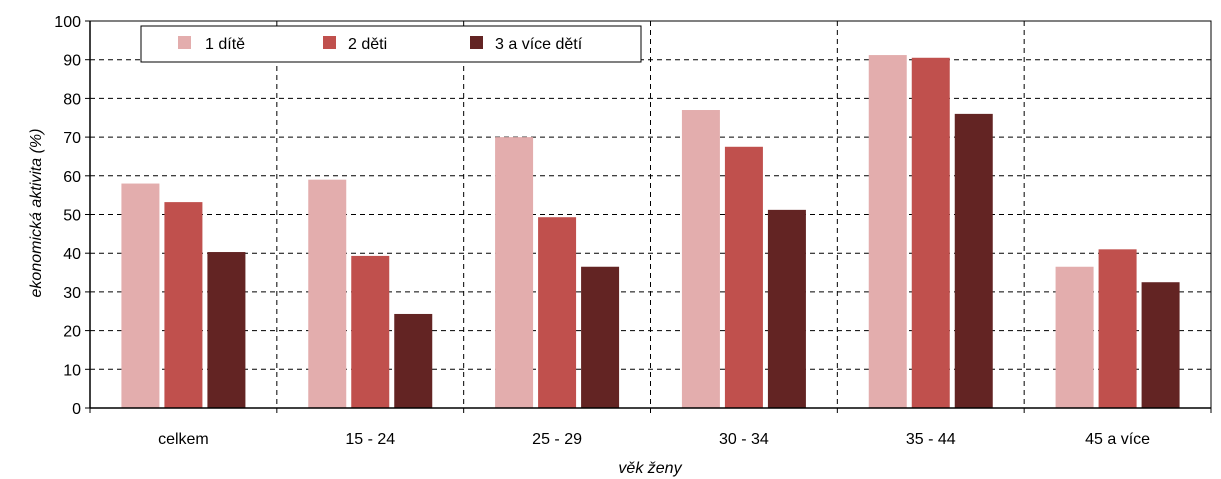 This screenshot has height=479, width=1221. What do you see at coordinates (72, 99) in the screenshot?
I see `y-tick-label: 80` at bounding box center [72, 99].